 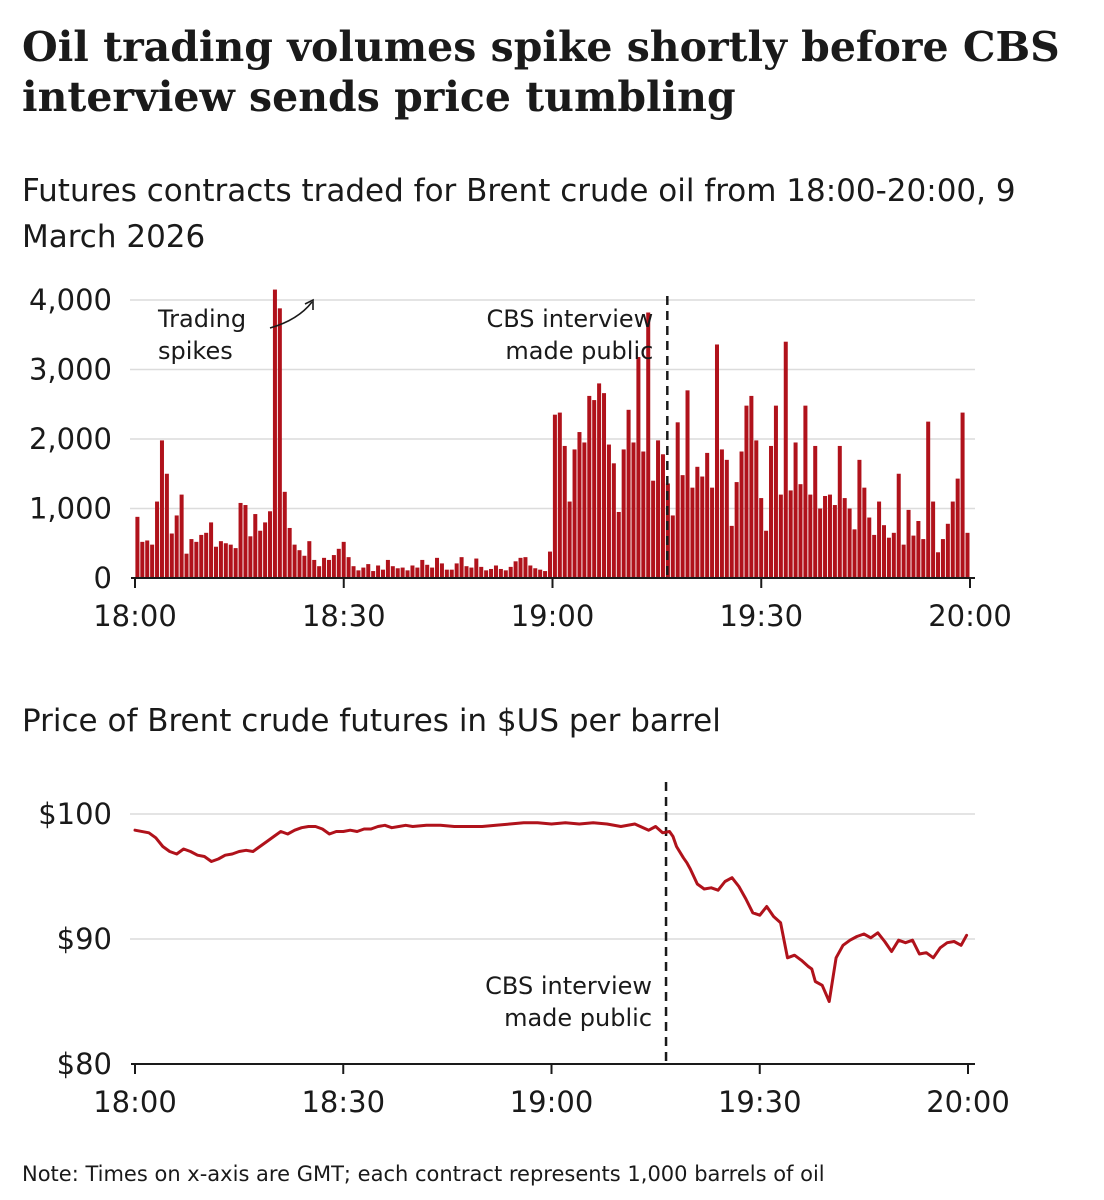 I want to click on x-tick-label: 18:30, so click(x=343, y=1102).